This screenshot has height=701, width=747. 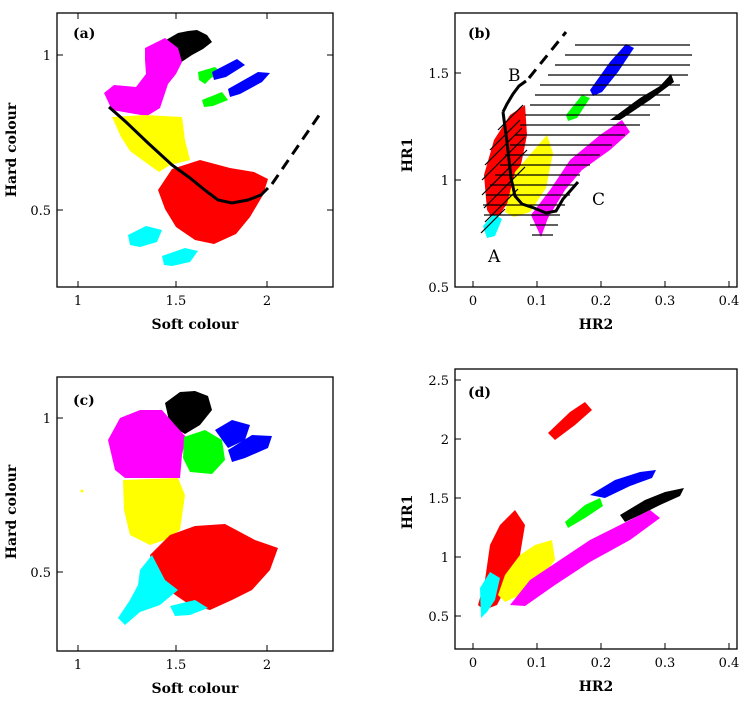 I want to click on yellow-outlier, so click(x=82, y=491).